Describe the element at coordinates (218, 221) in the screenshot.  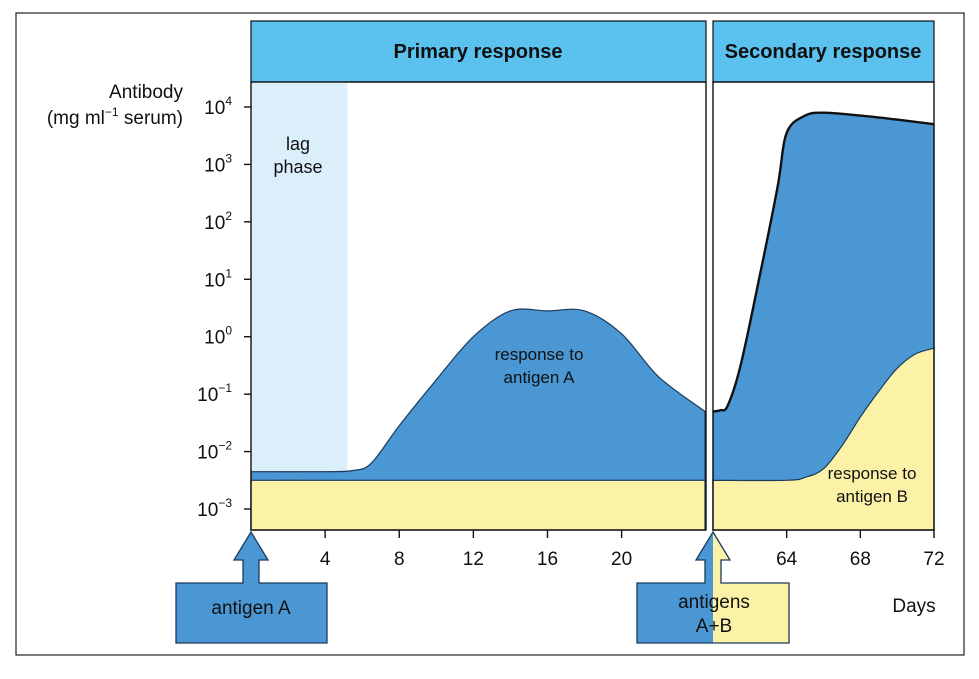
I see `y-tick-label: 10²` at that location.